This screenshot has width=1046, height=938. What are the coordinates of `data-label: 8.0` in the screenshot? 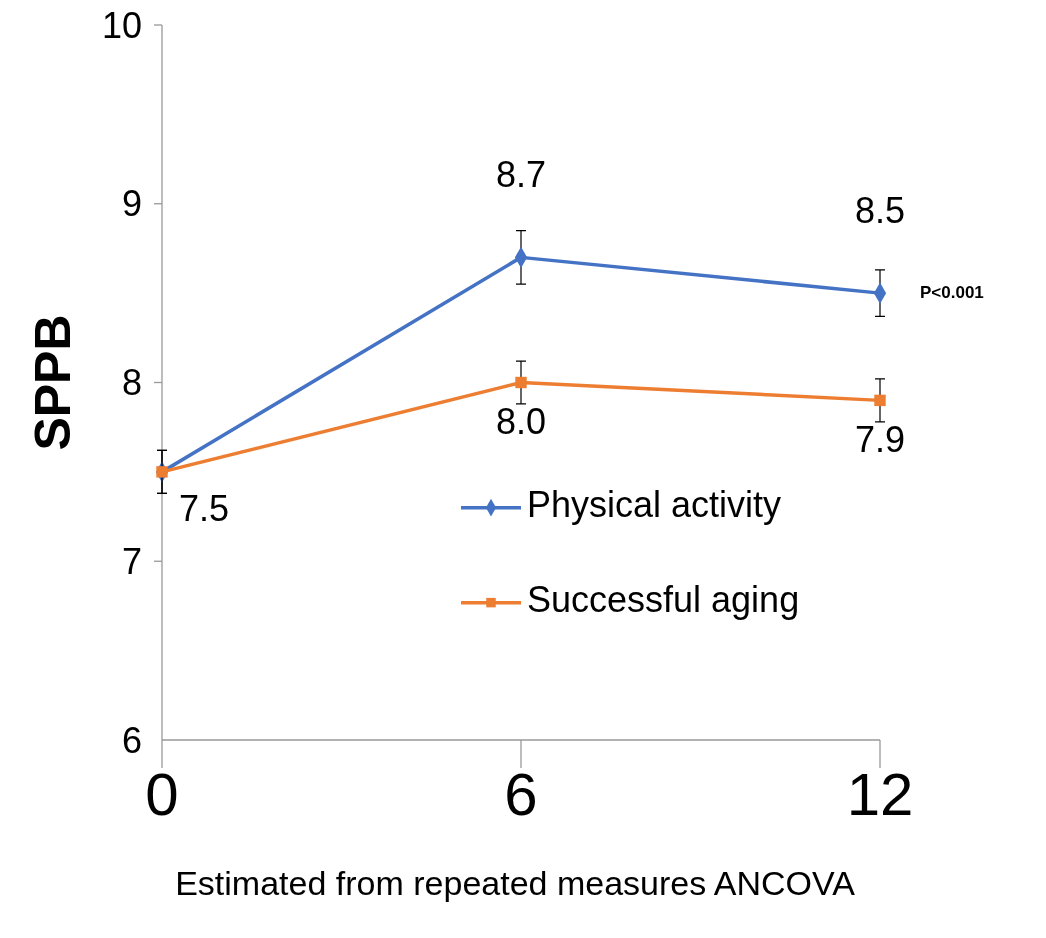 It's located at (521, 422).